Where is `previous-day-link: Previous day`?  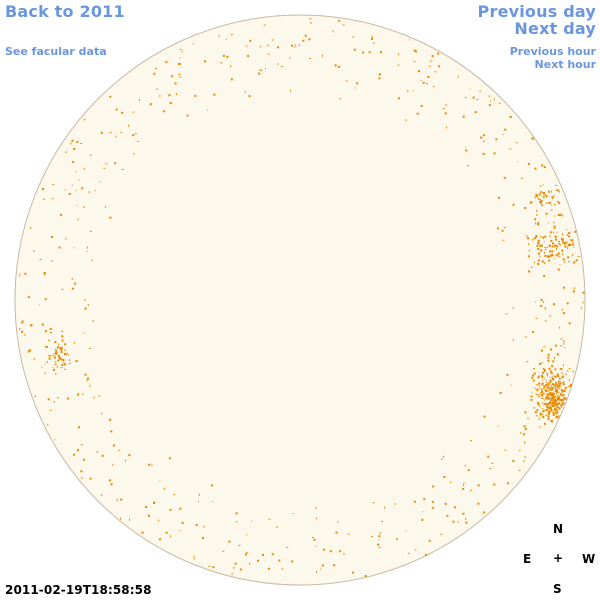
previous-day-link: Previous day is located at coordinates (536, 11).